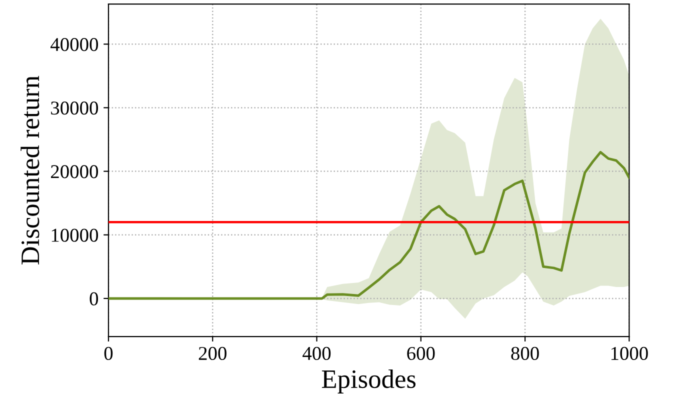  Describe the element at coordinates (75, 235) in the screenshot. I see `y-tick-label: 10000` at that location.